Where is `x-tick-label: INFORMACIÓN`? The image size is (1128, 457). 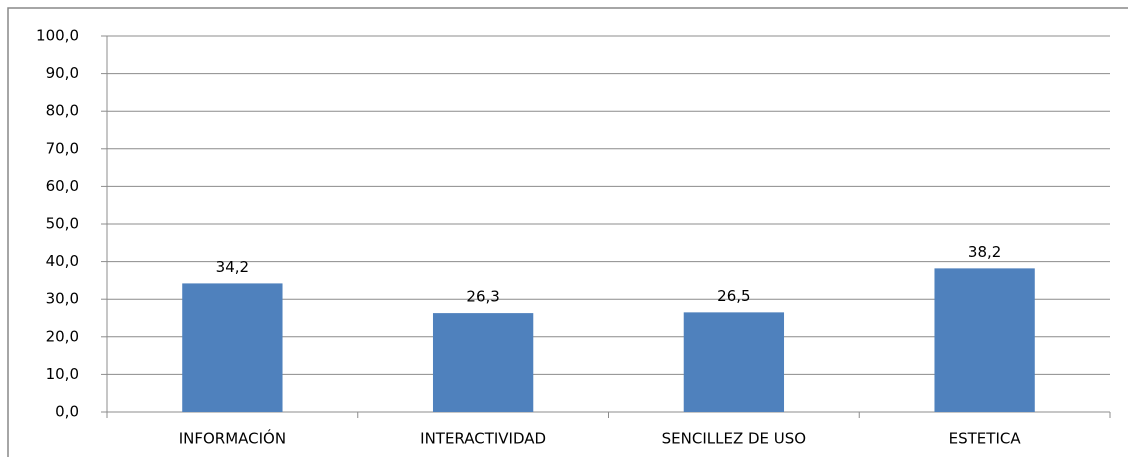 x-tick-label: INFORMACIÓN is located at coordinates (232, 438).